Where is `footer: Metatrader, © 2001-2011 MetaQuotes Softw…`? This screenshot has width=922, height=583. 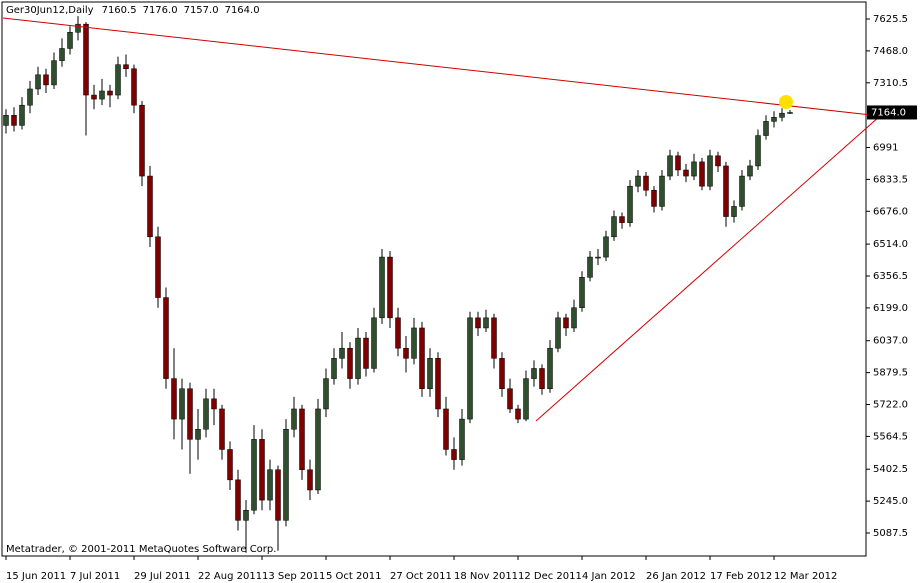 footer: Metatrader, © 2001-2011 MetaQuotes Softw… is located at coordinates (141, 549).